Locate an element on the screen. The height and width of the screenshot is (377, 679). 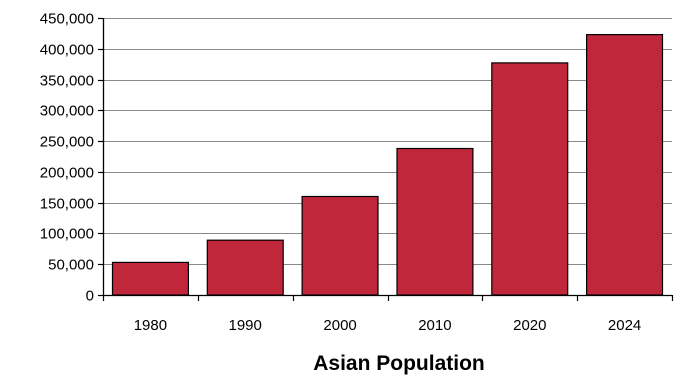
y-tick-label: 350,000 is located at coordinates (67, 81).